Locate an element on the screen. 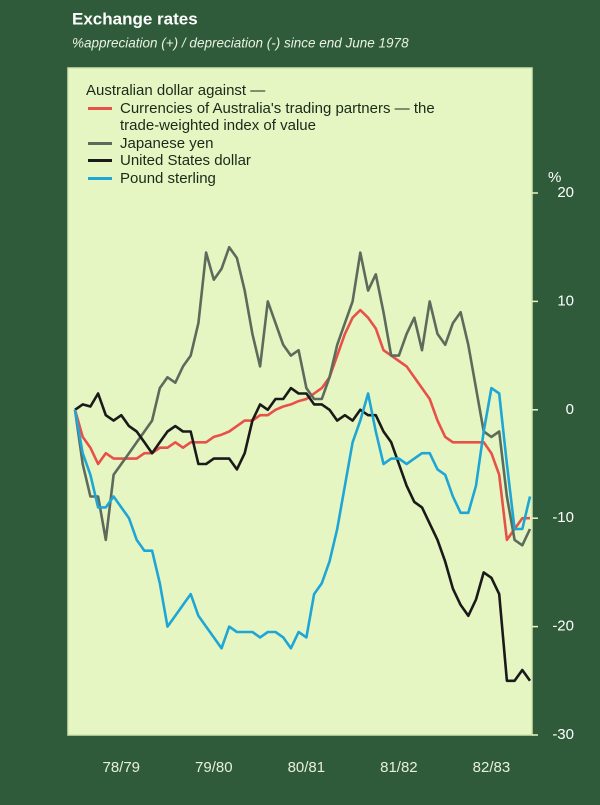  chart-title: Exchange rates is located at coordinates (135, 18).